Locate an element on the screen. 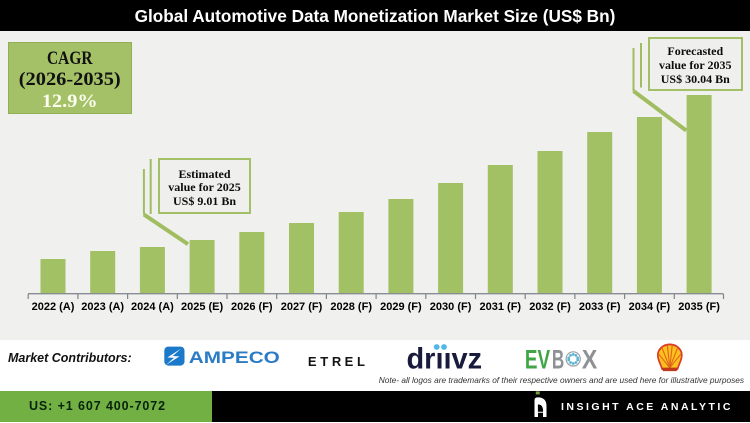  svg-text: T is located at coordinates (324, 361).